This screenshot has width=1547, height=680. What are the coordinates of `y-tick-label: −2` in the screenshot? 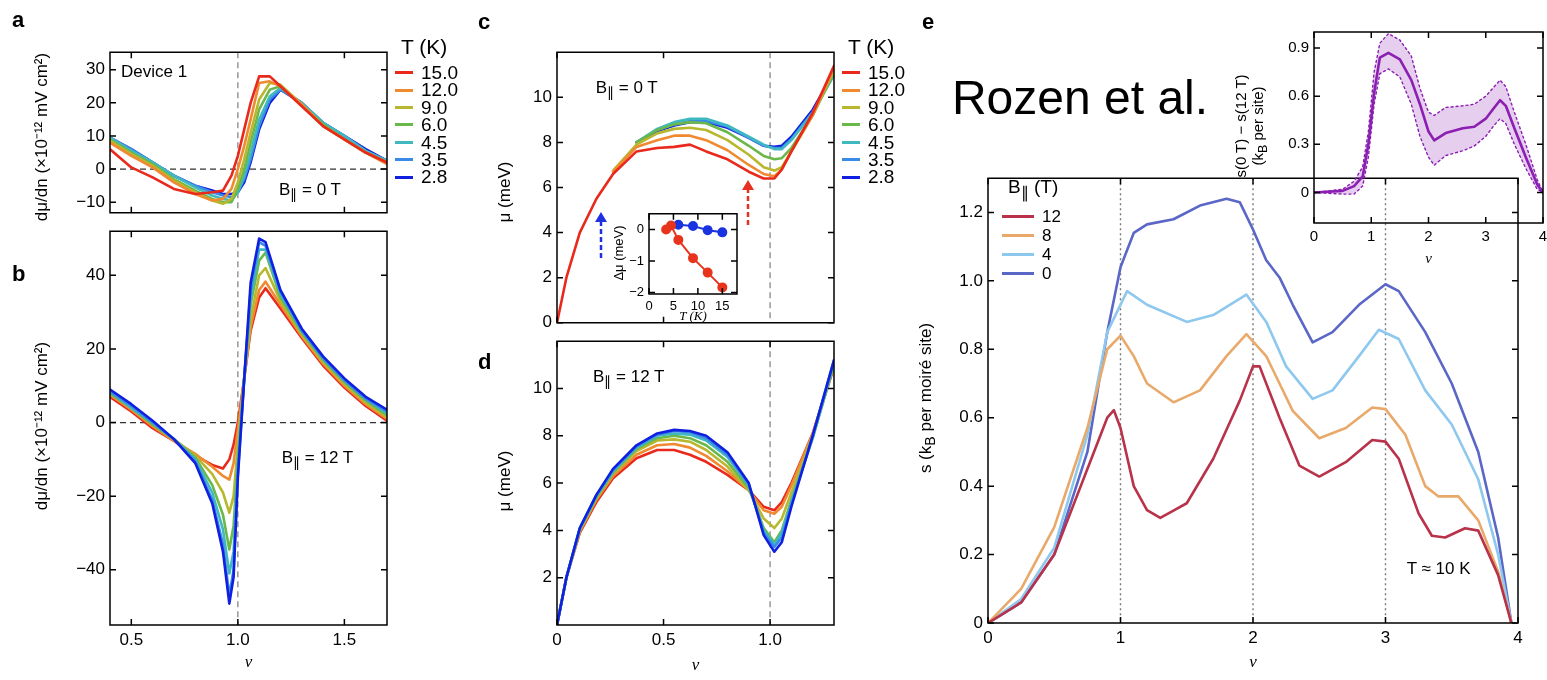 It's located at (636, 292).